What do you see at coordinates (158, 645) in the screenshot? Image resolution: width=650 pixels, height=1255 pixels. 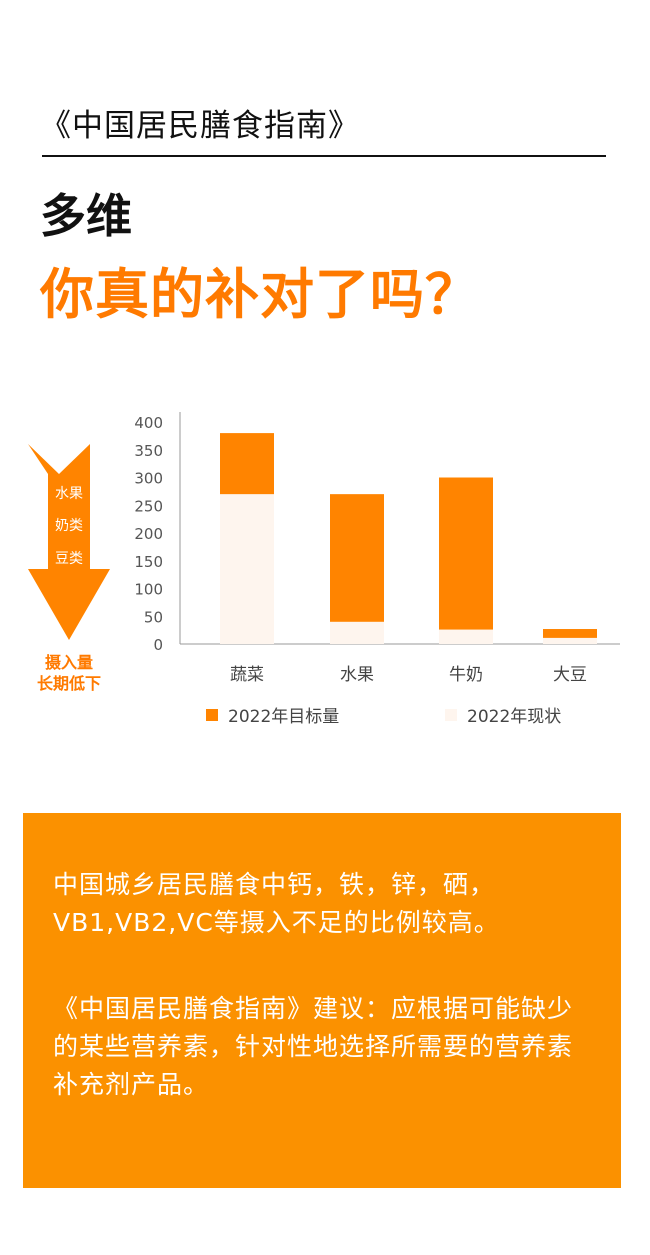 I see `y-tick-label: 0` at bounding box center [158, 645].